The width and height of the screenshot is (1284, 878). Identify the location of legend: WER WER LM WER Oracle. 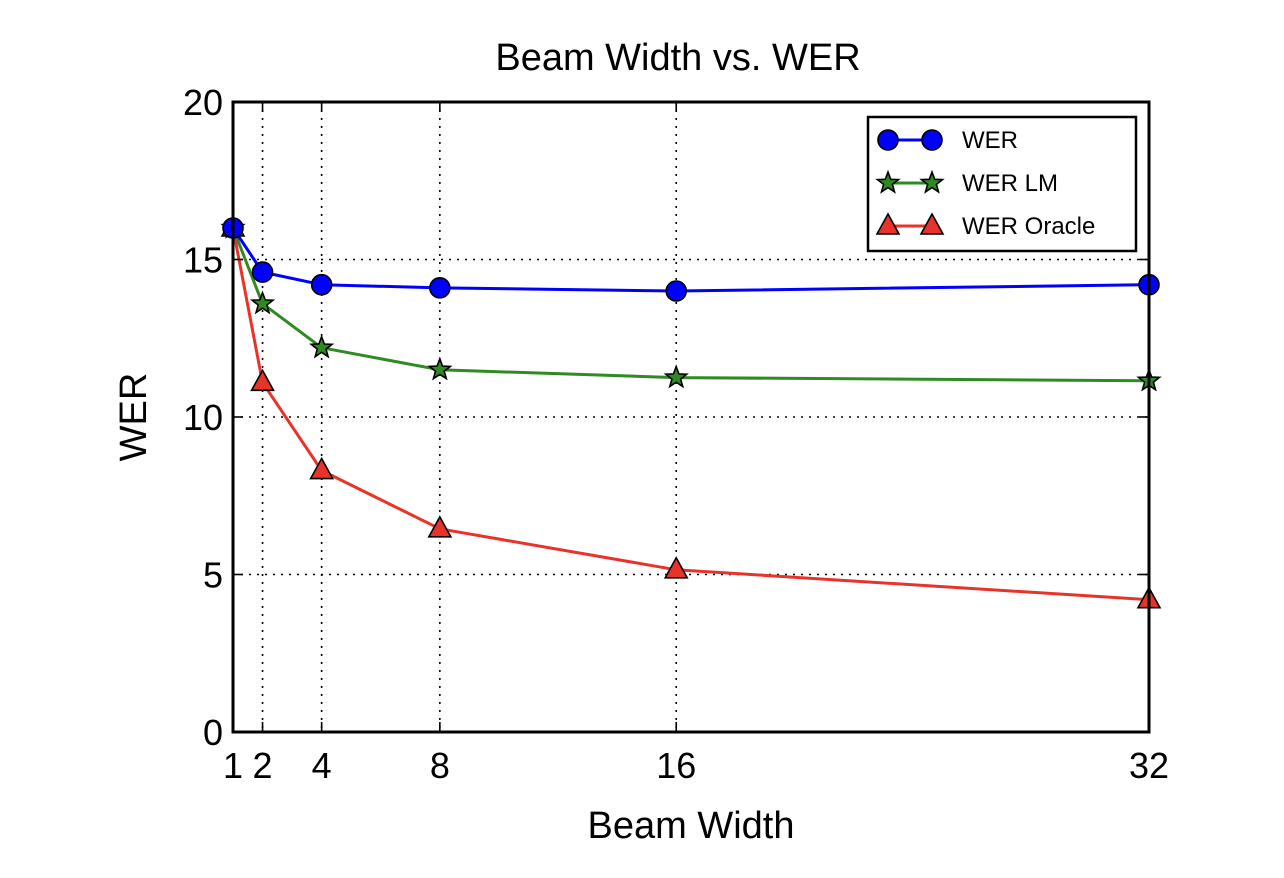
(1002, 184).